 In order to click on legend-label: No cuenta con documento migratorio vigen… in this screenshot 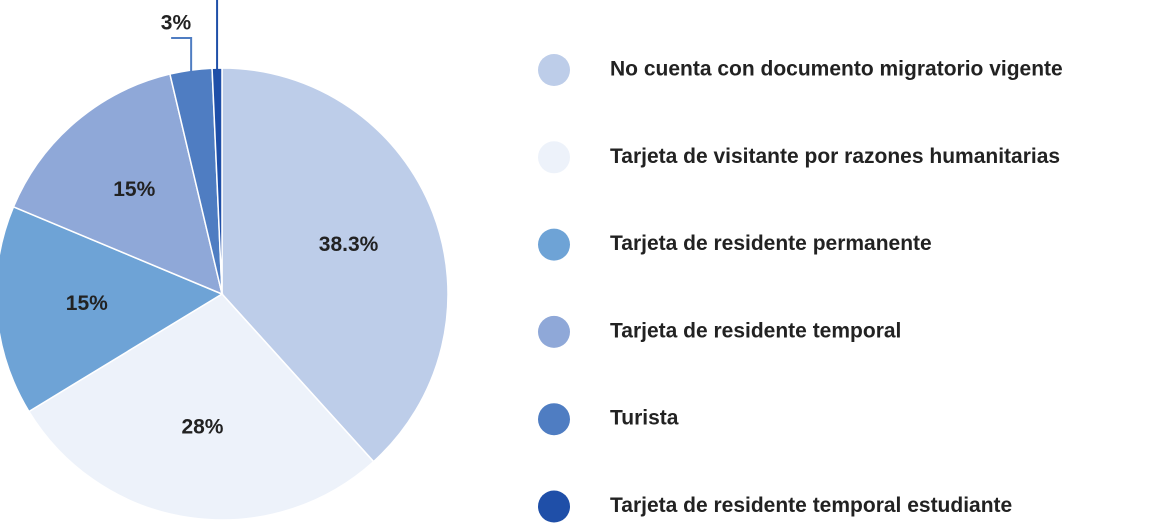, I will do `click(836, 69)`.